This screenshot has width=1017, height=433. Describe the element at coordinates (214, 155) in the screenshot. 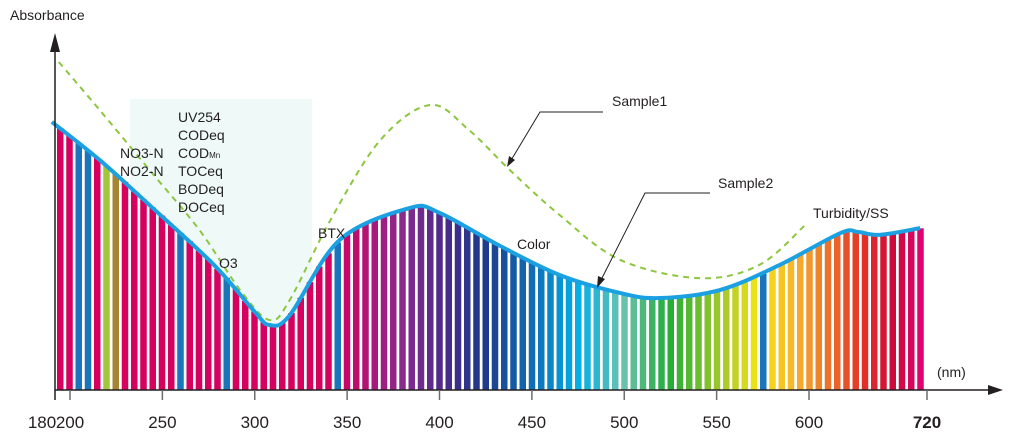

I see `label-cod-subscript: Mn` at that location.